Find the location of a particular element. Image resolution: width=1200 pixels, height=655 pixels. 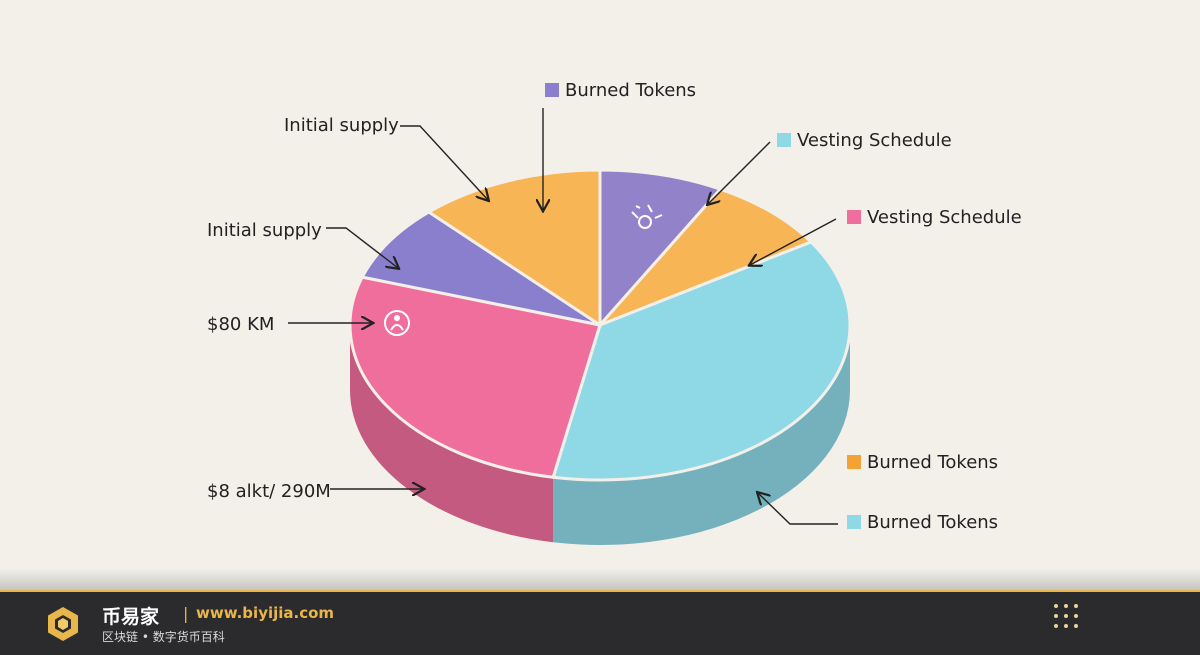

brand-subtitle: 区块链 • 数字货币百科 is located at coordinates (163, 637).